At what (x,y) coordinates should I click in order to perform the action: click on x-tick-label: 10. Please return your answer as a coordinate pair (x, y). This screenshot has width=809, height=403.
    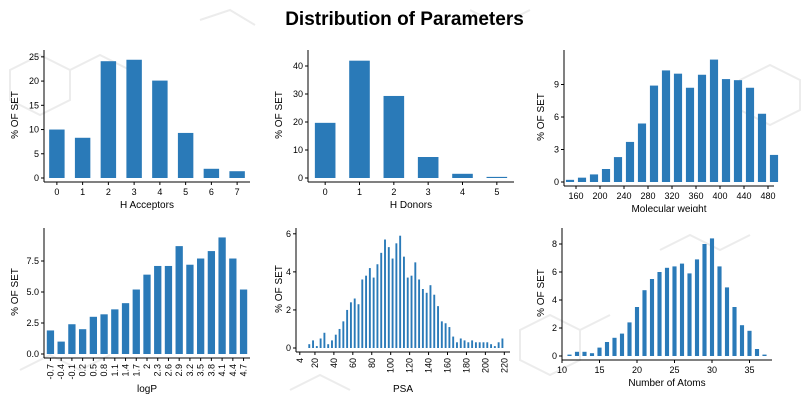
    Looking at the image, I should click on (562, 370).